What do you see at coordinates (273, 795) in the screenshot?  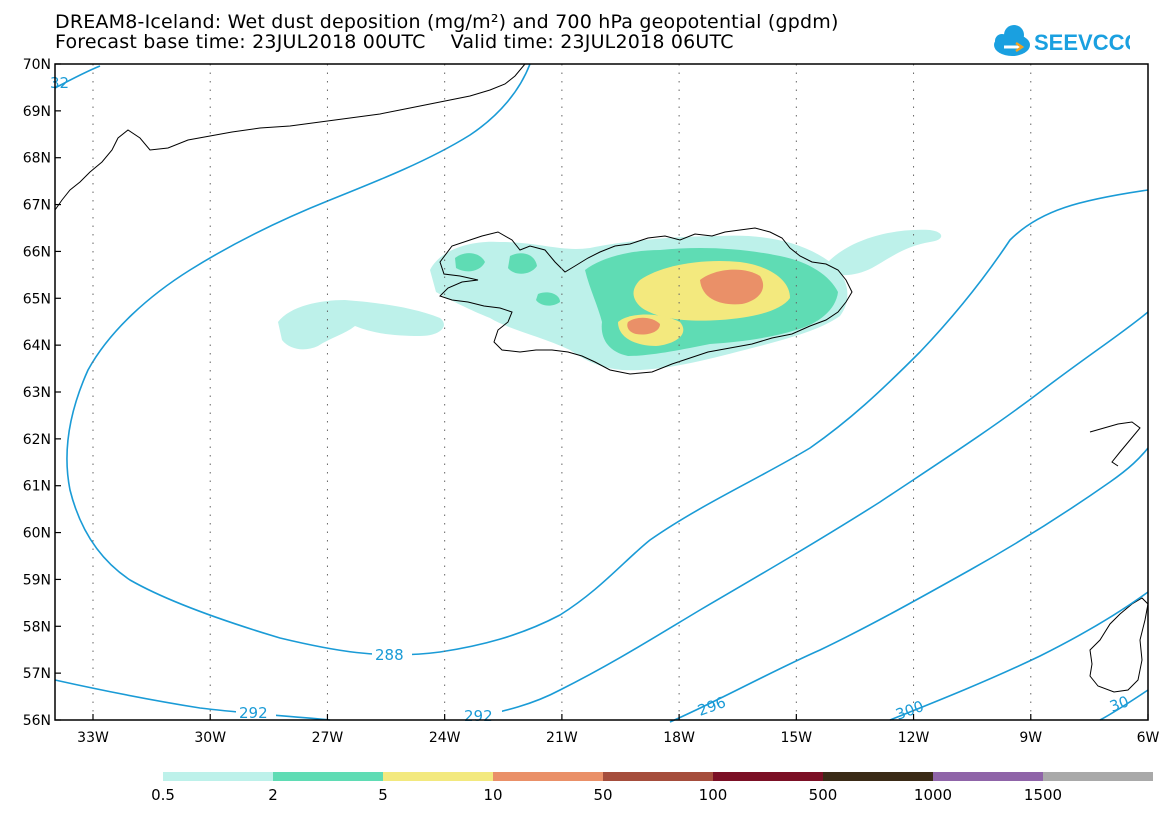 I see `legend-label: 2` at bounding box center [273, 795].